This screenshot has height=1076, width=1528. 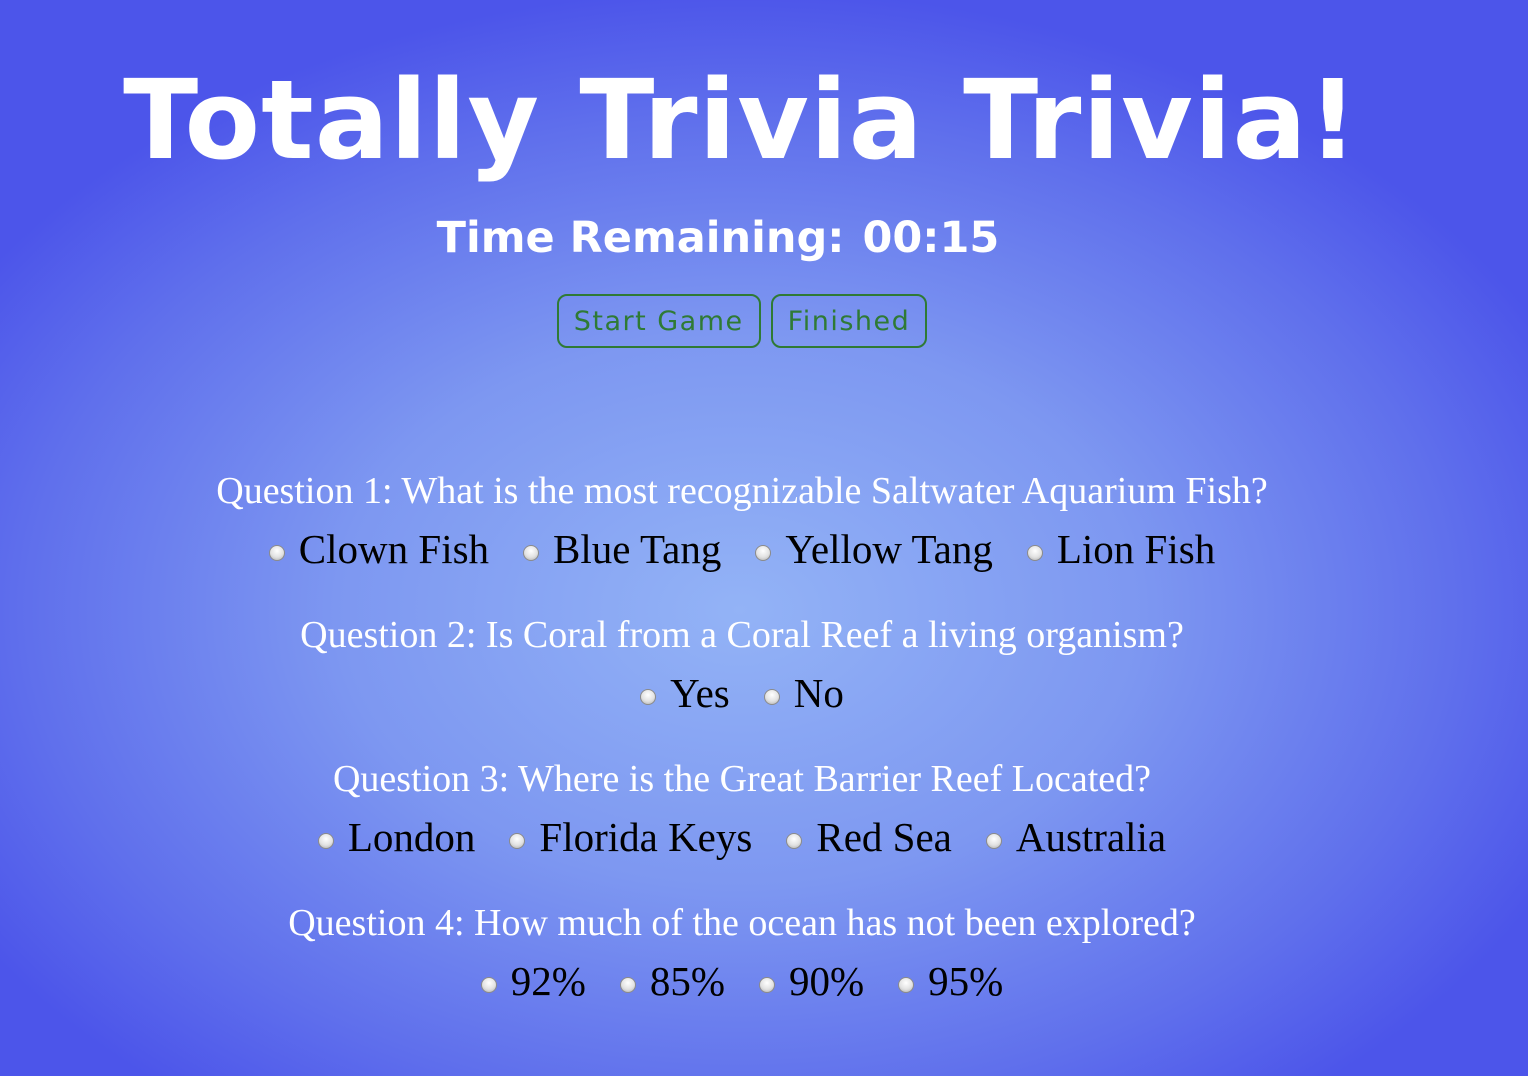 What do you see at coordinates (700, 693) in the screenshot?
I see `answer-label: Yes` at bounding box center [700, 693].